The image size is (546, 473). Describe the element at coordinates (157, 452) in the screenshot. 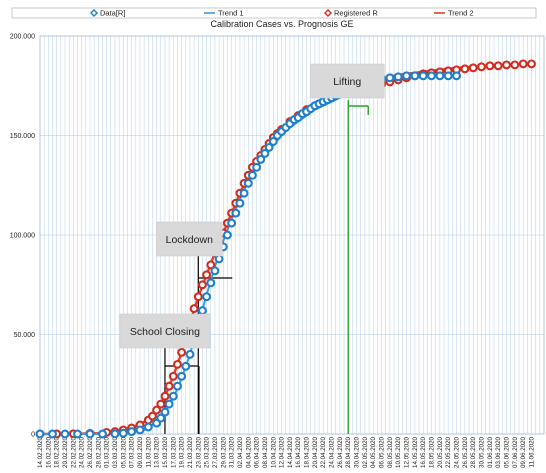

I see `x-tick-label: 13.03.2020` at that location.